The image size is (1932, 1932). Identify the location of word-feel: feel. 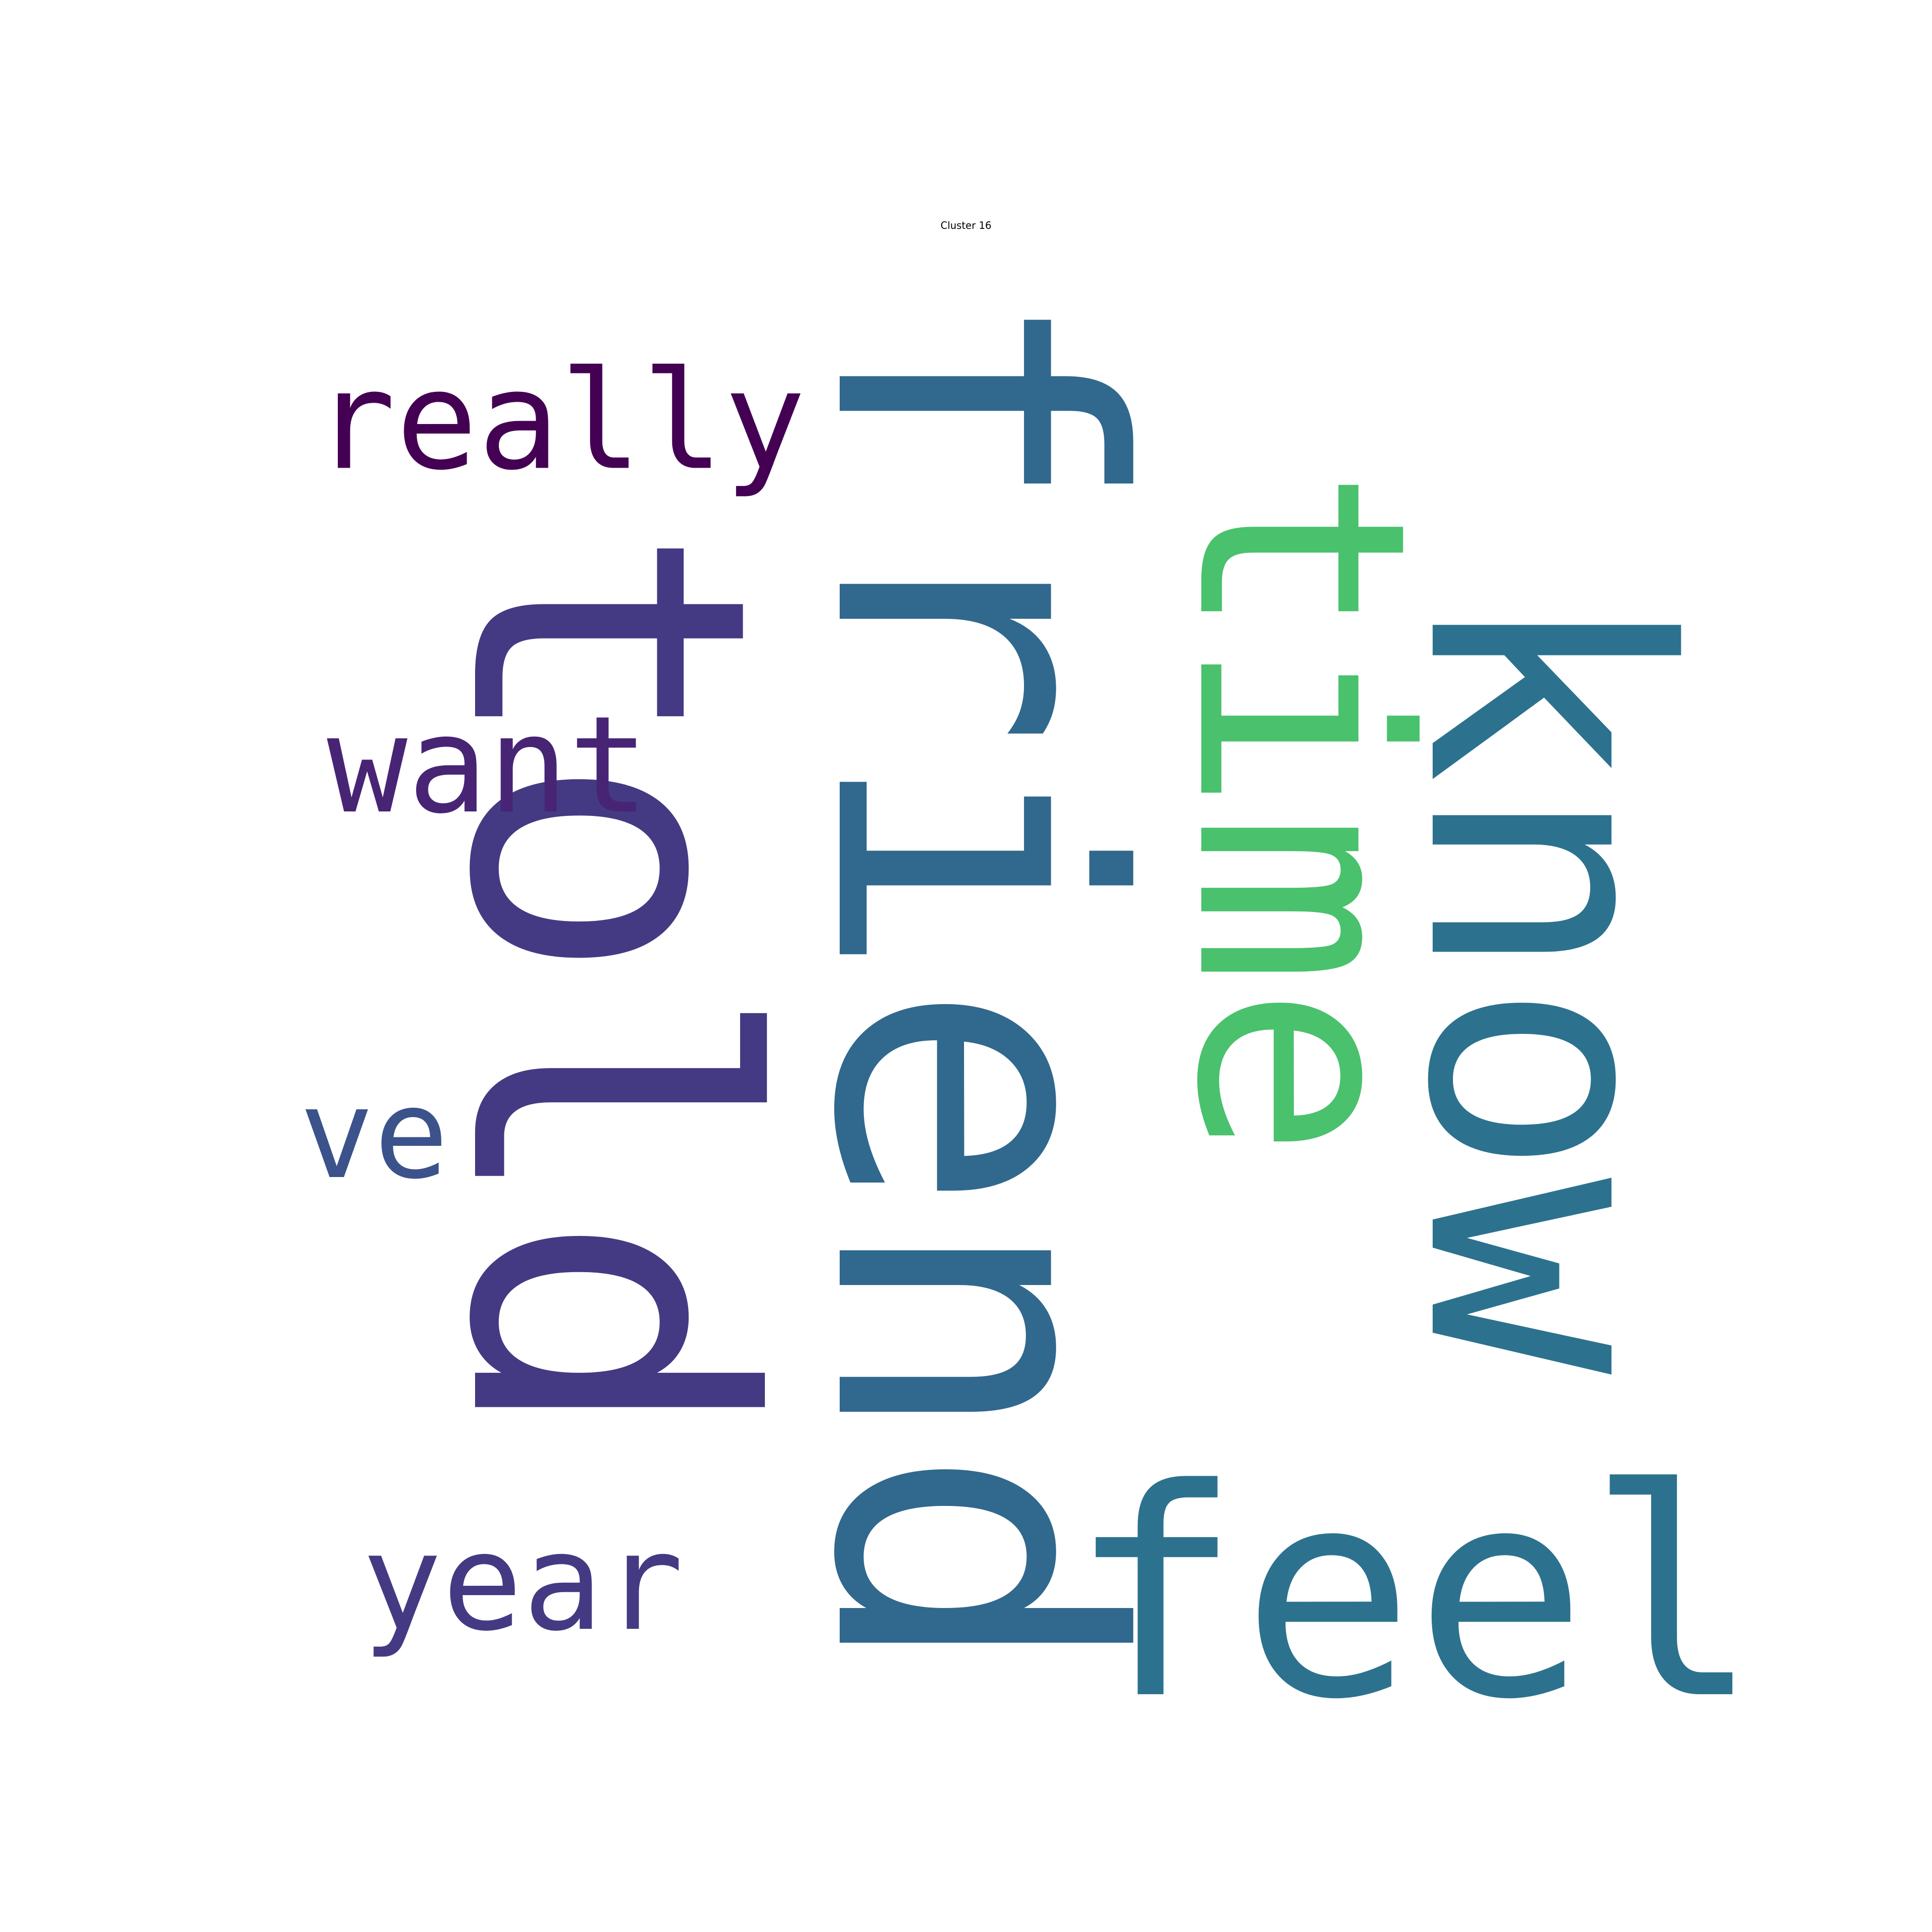
(1414, 1595).